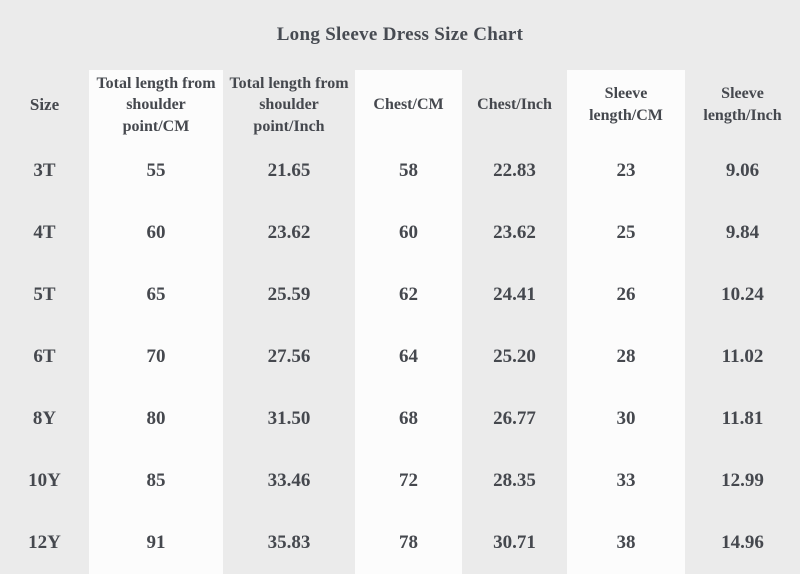 Image resolution: width=800 pixels, height=574 pixels. What do you see at coordinates (742, 418) in the screenshot?
I see `table-cell: 11.81` at bounding box center [742, 418].